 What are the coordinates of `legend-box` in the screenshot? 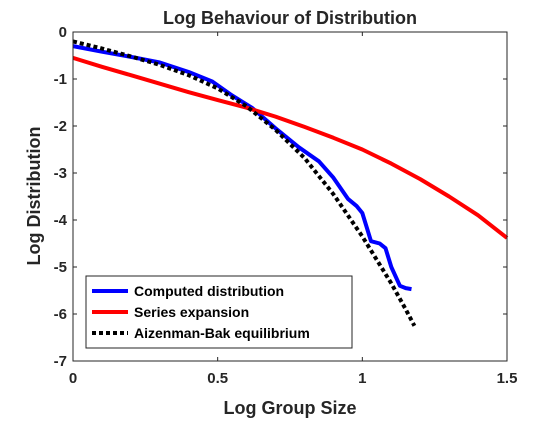 It's located at (219, 312).